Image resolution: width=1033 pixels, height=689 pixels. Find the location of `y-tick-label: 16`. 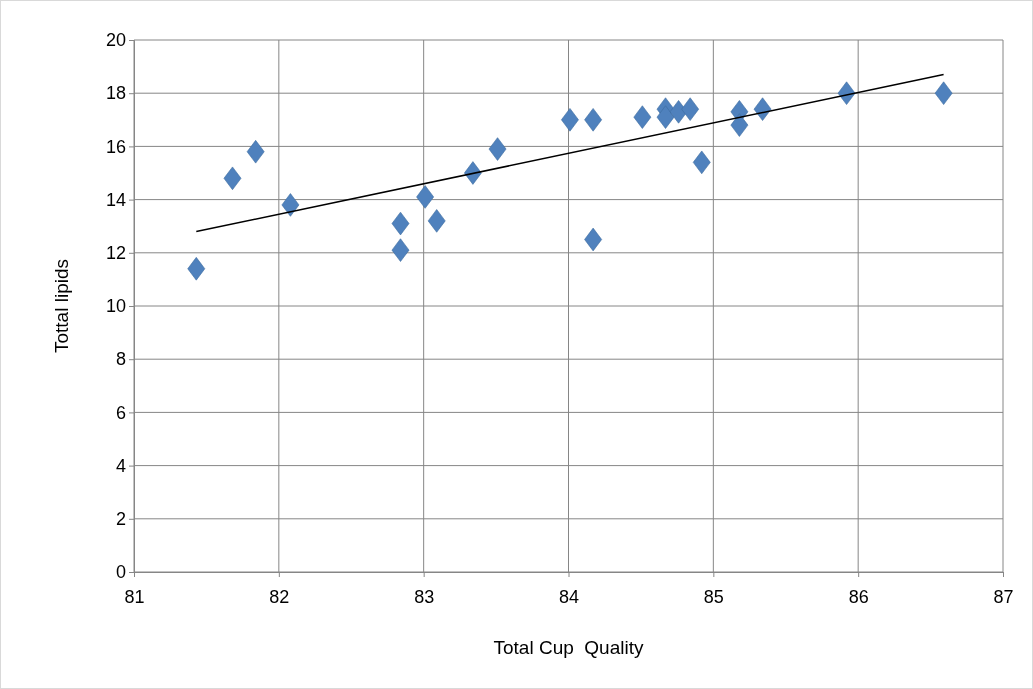

y-tick-label: 16 is located at coordinates (115, 146).